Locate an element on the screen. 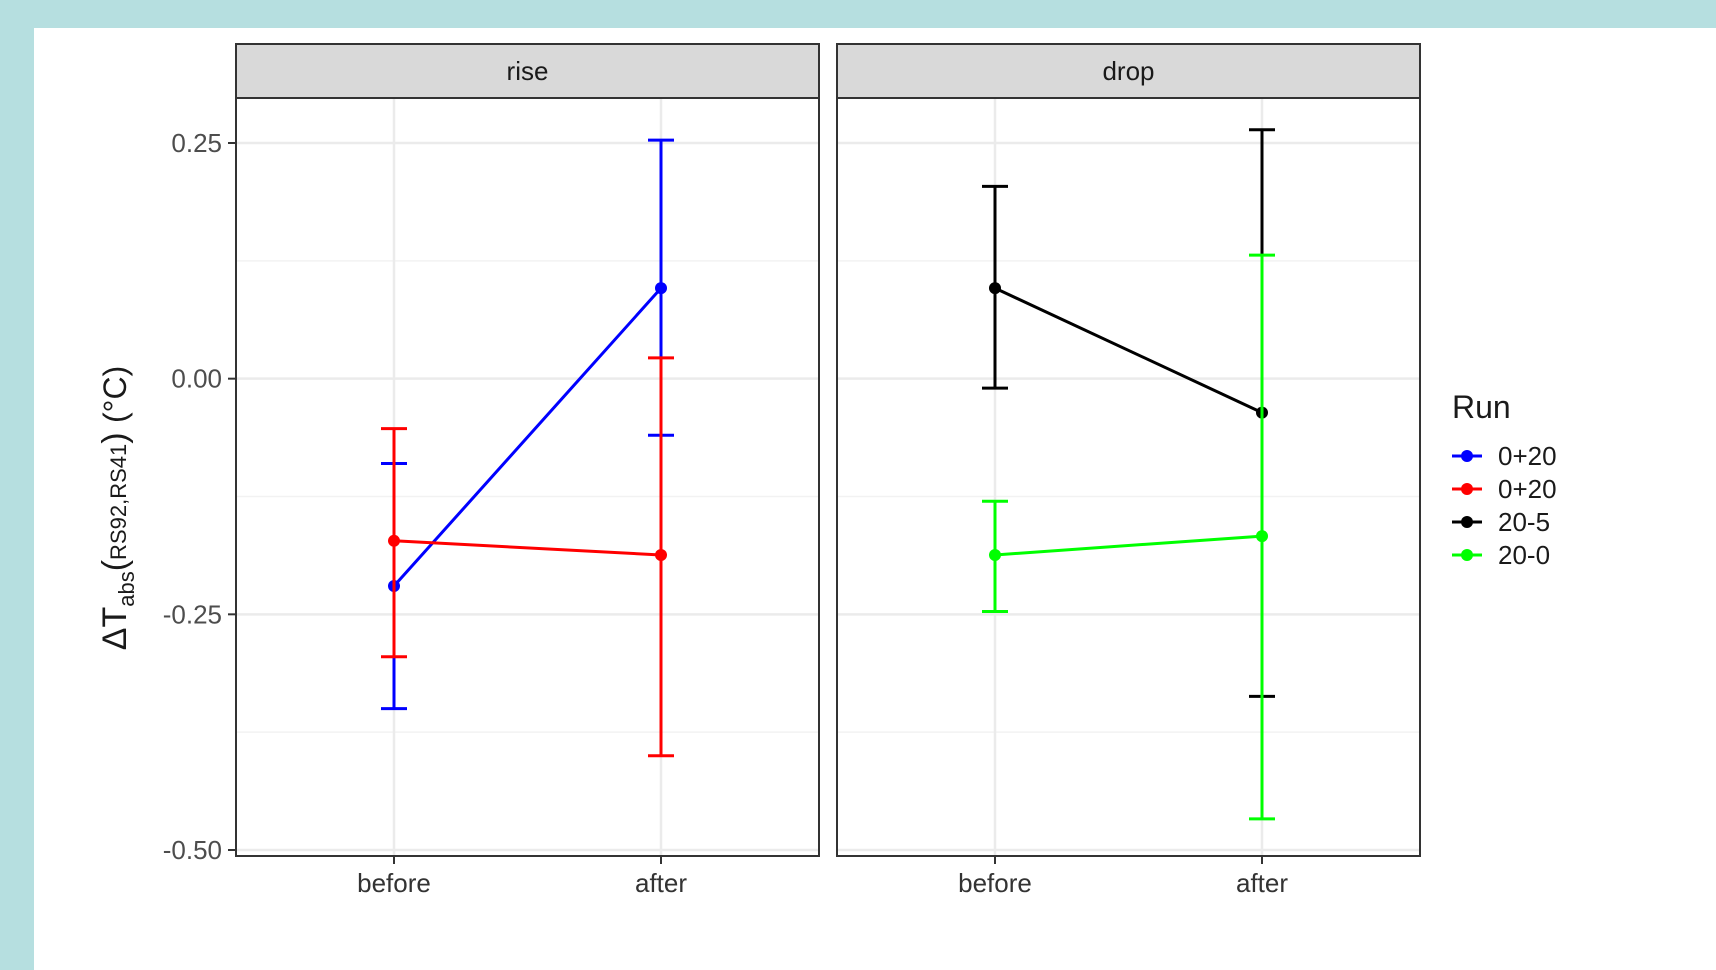 The height and width of the screenshot is (970, 1716). legend-entry: 20-5 is located at coordinates (1501, 522).